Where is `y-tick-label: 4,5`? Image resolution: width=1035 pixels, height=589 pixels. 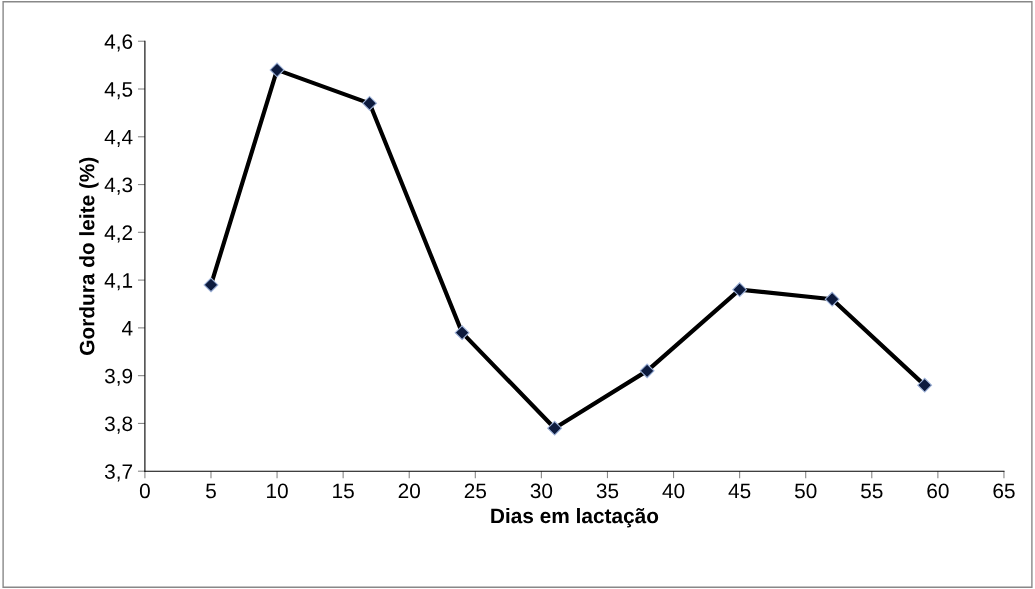 y-tick-label: 4,5 is located at coordinates (118, 91).